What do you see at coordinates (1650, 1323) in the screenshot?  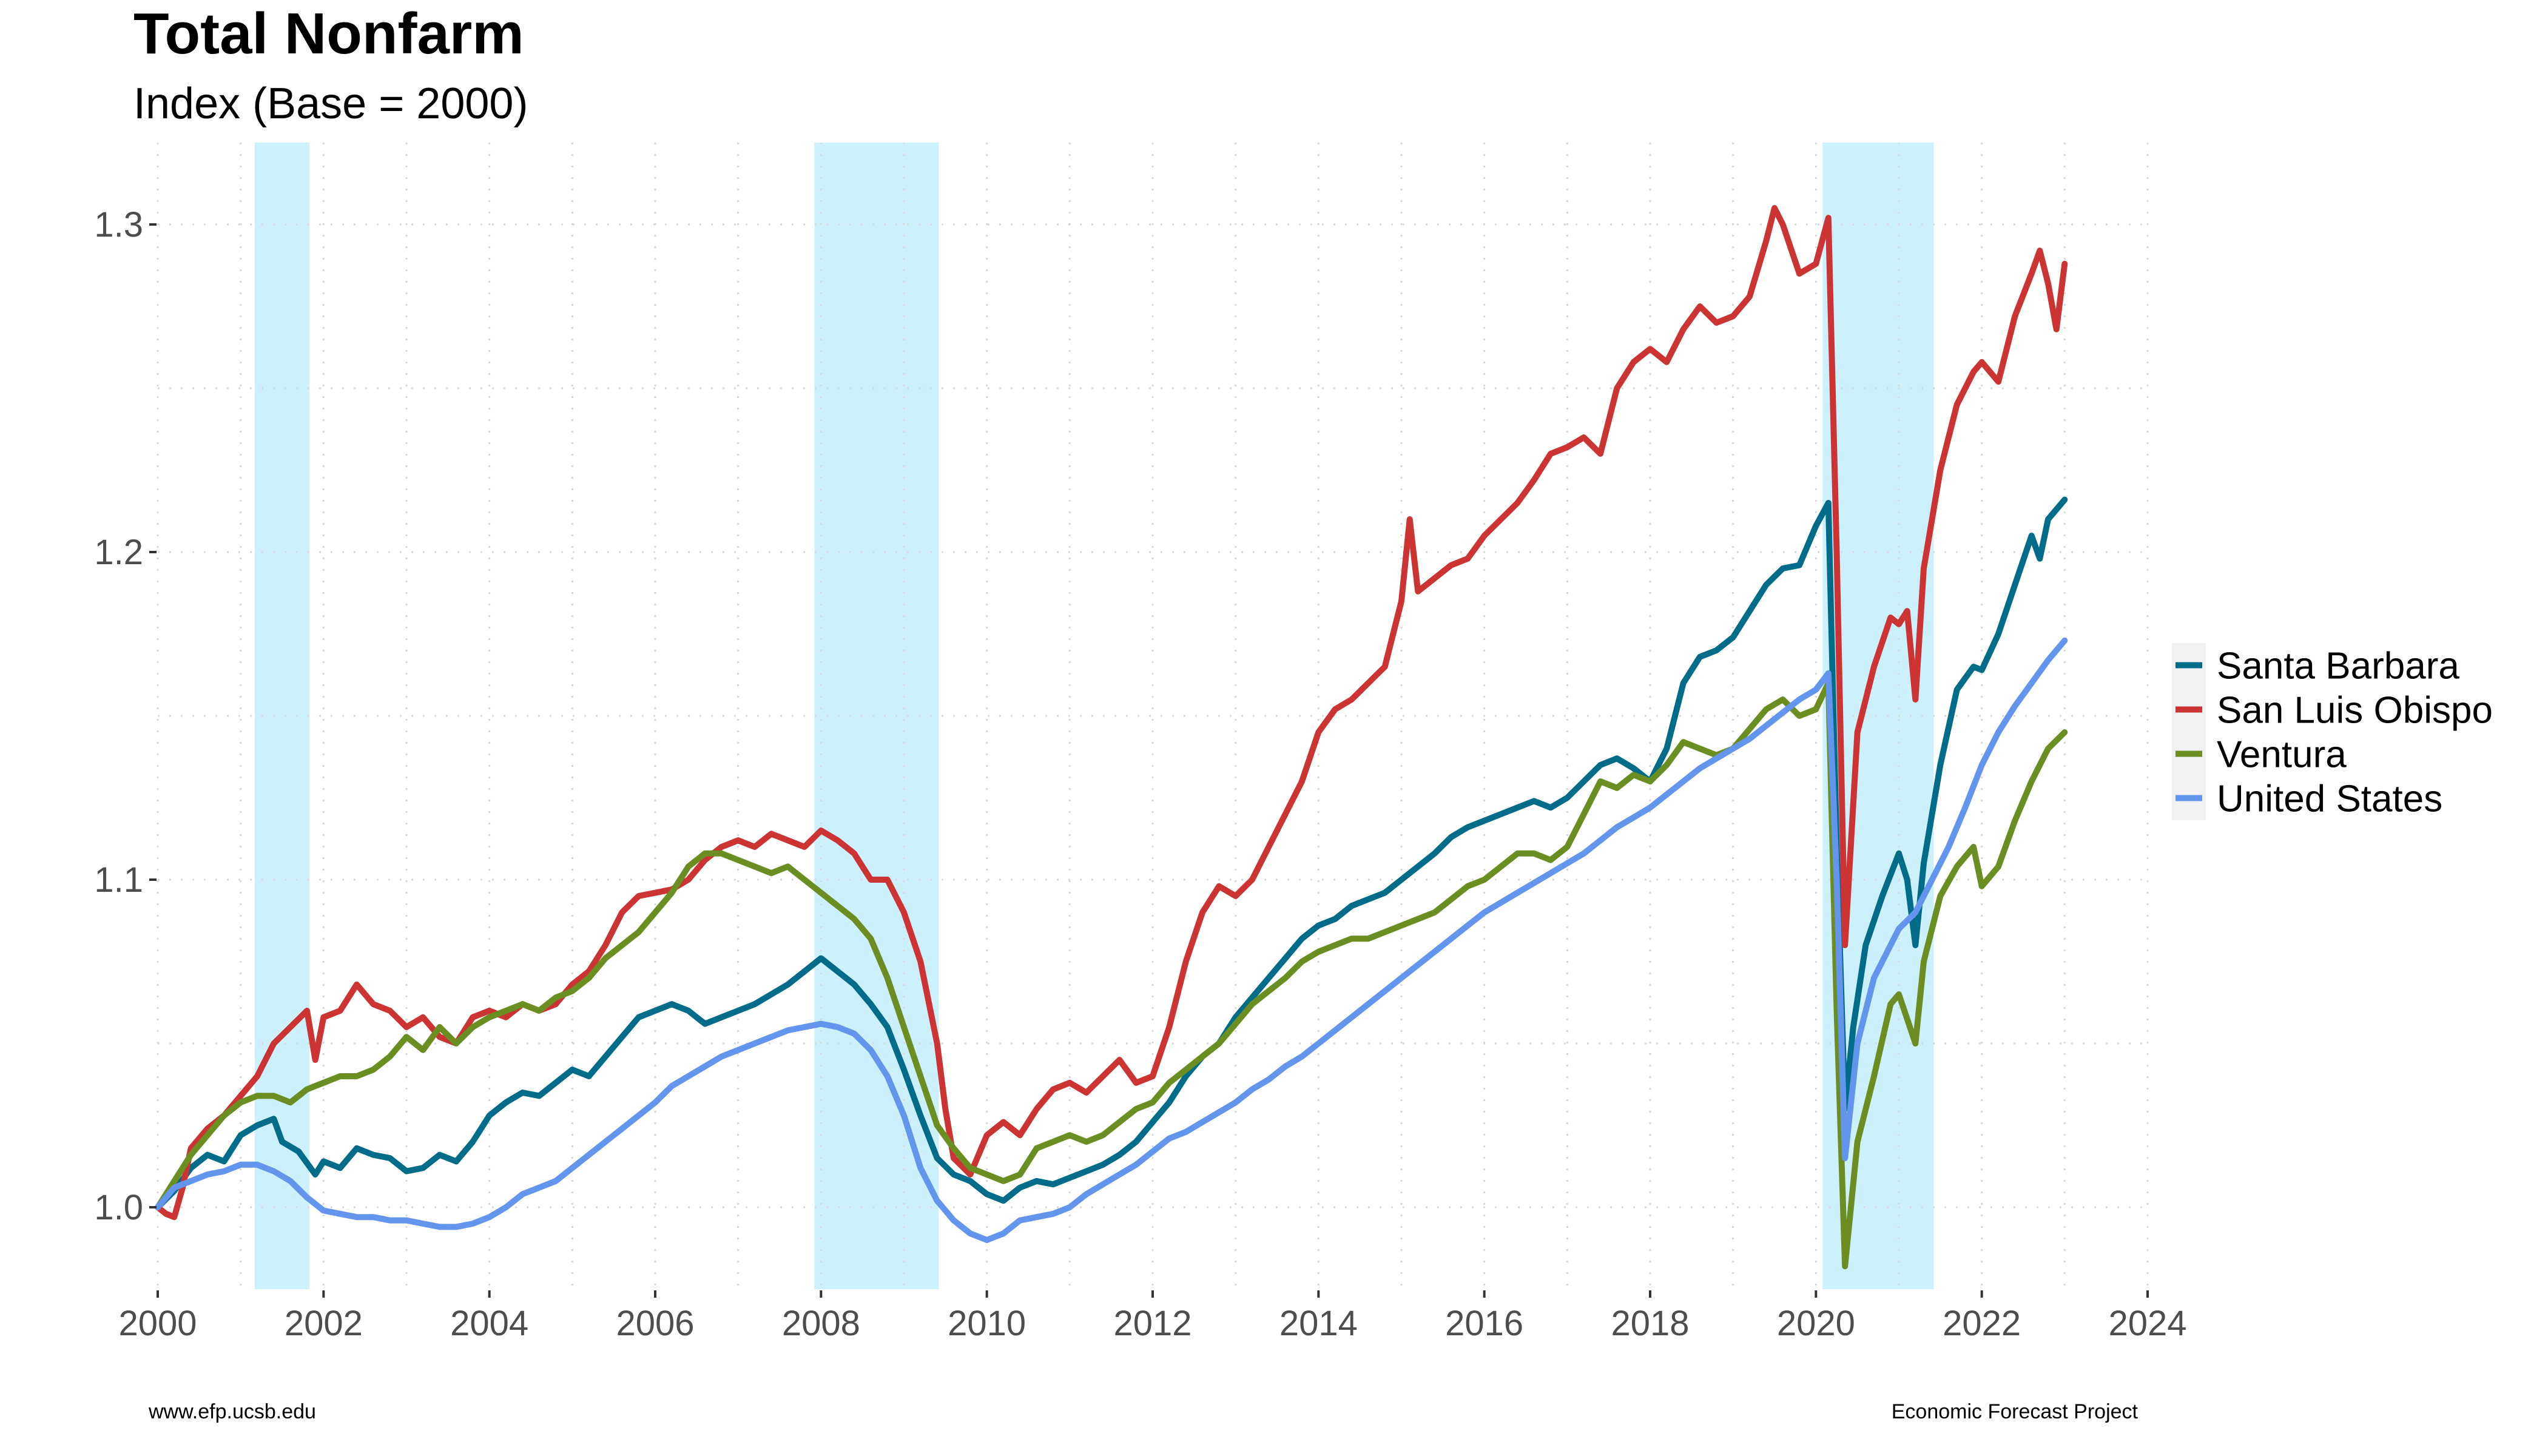 I see `x-tick-label-9: 2018` at bounding box center [1650, 1323].